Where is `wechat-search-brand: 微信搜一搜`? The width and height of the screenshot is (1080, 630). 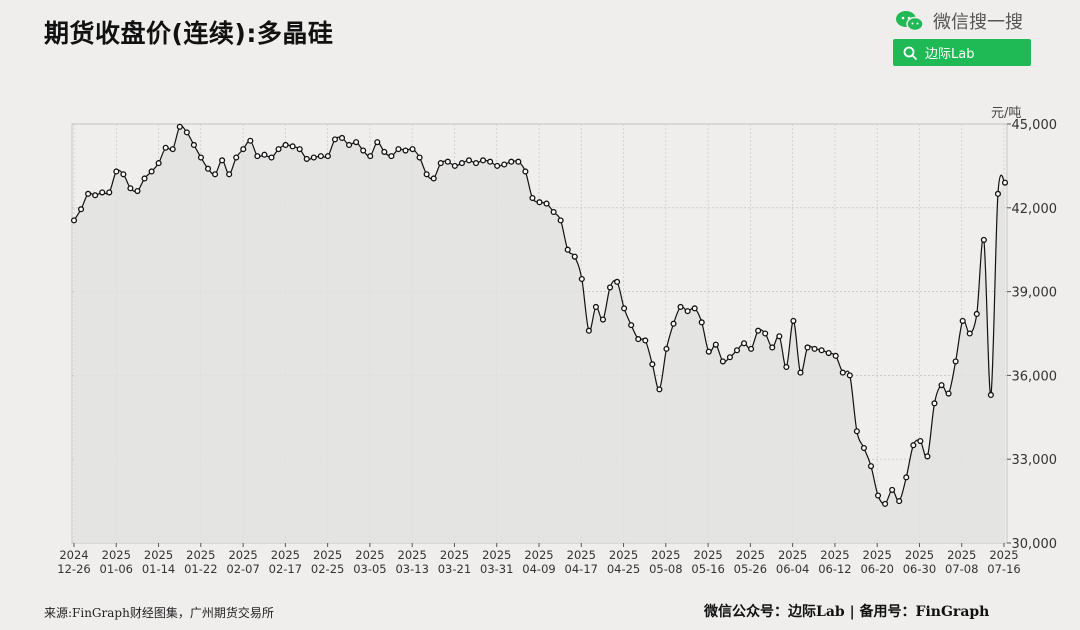
wechat-search-brand: 微信搜一搜 is located at coordinates (959, 21).